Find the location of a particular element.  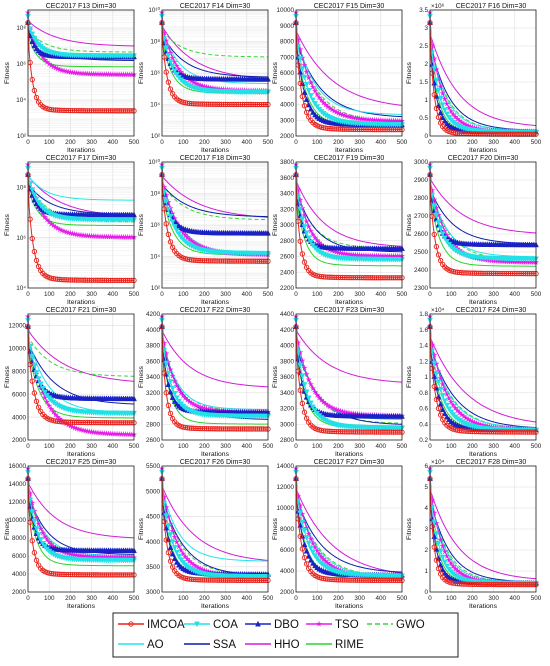

legend-label-imcoa: IMCOA is located at coordinates (166, 625).